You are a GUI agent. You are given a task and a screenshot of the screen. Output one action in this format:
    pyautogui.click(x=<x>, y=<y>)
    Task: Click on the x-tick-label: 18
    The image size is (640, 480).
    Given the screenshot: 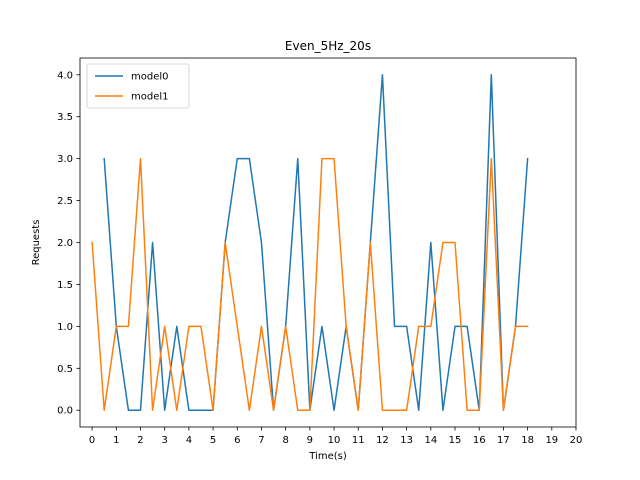 What is the action you would take?
    pyautogui.click(x=527, y=440)
    